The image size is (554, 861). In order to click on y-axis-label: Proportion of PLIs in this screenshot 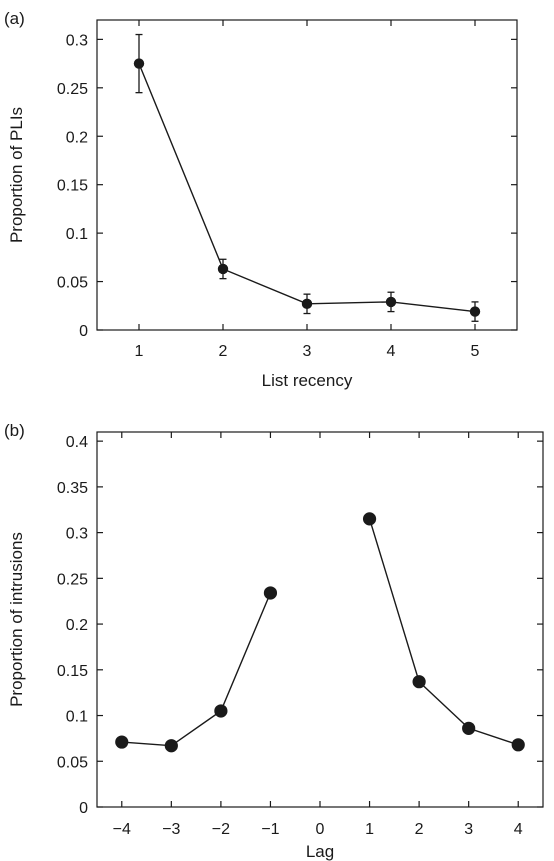, I will do `click(16, 175)`.